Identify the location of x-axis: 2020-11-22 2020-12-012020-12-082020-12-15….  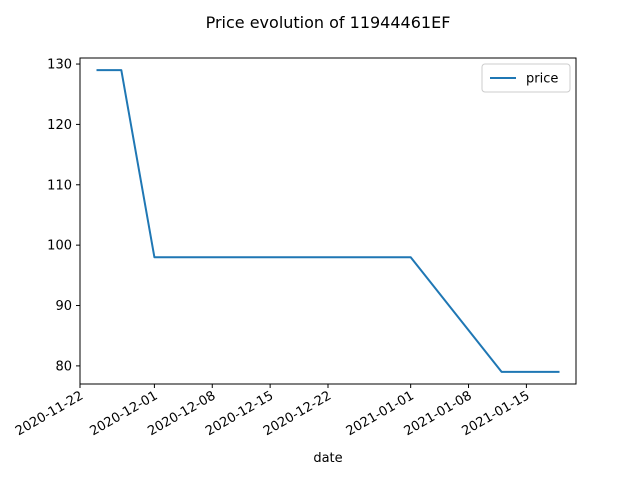
(272, 411).